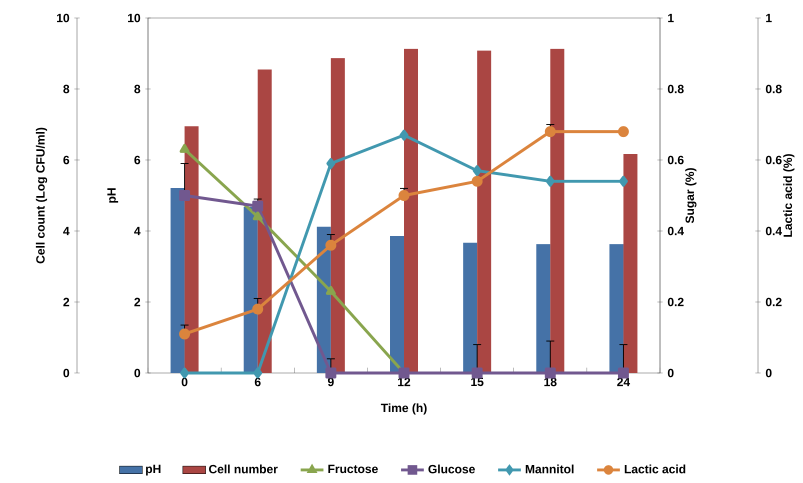 Image resolution: width=803 pixels, height=483 pixels. Describe the element at coordinates (66, 160) in the screenshot. I see `text: 6` at that location.